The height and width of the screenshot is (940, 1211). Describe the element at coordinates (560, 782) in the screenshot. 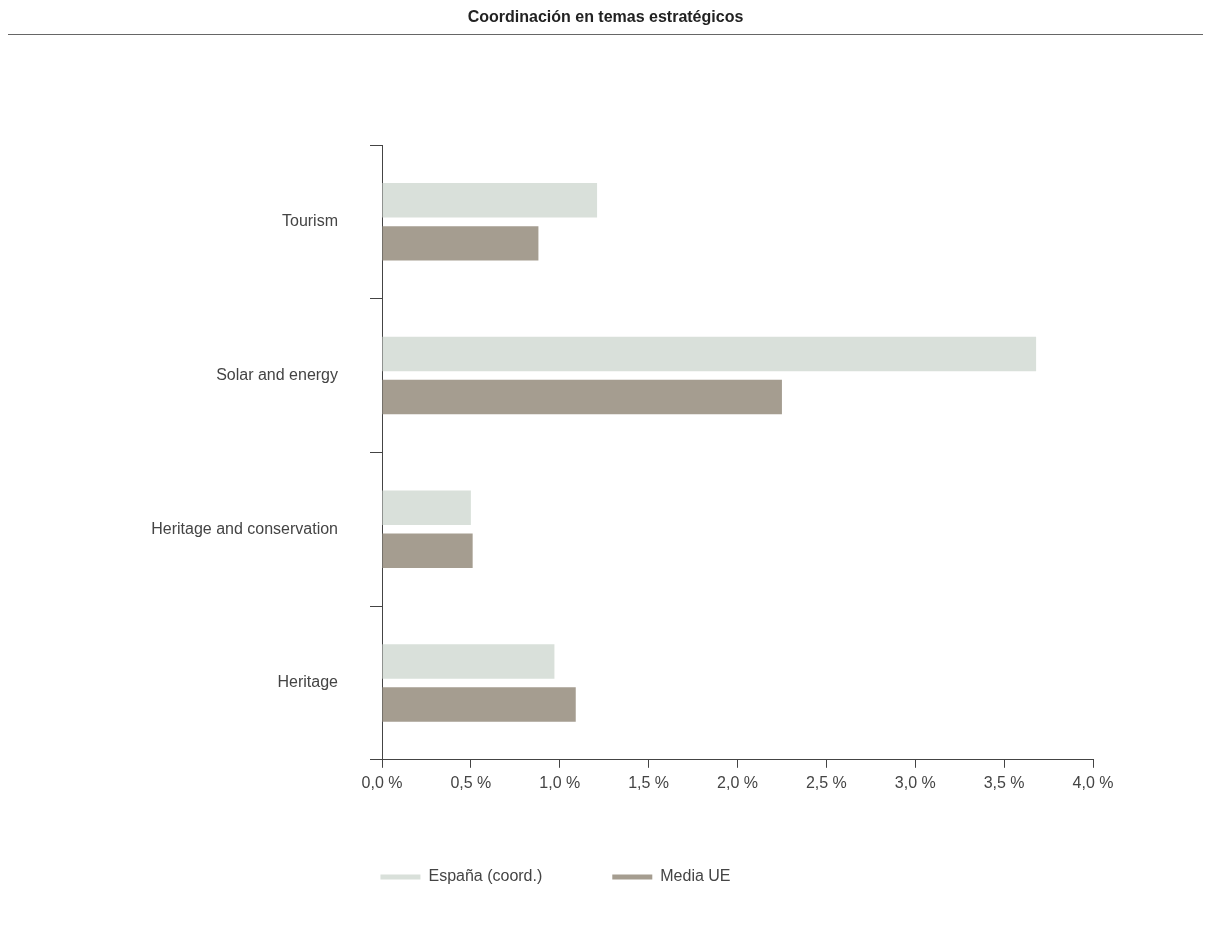

I see `x-tick-label: 1,0 %` at that location.